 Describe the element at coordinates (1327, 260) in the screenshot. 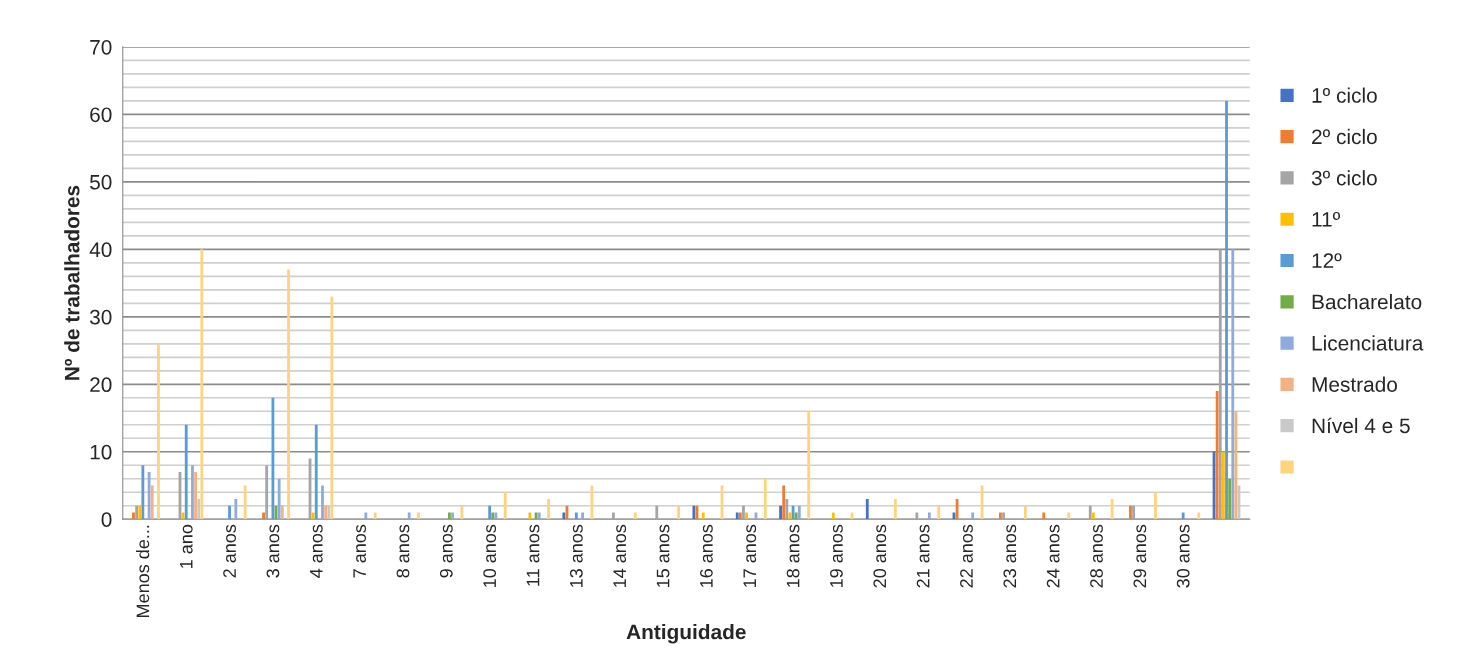

I see `legend-label: 12º` at that location.